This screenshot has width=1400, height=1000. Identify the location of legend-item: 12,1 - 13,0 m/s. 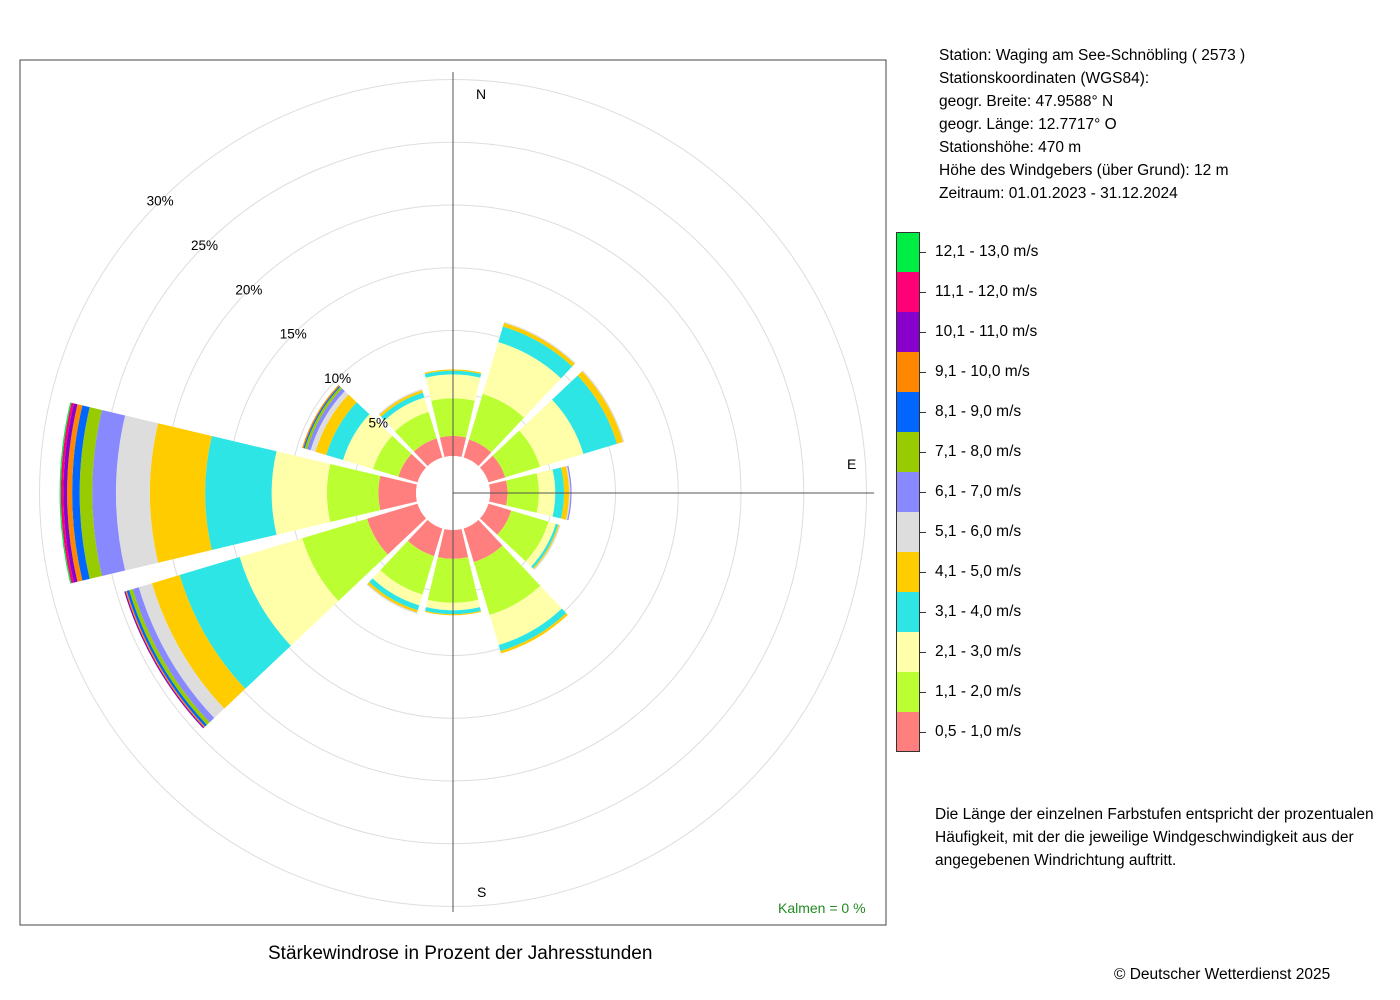
(1046, 252).